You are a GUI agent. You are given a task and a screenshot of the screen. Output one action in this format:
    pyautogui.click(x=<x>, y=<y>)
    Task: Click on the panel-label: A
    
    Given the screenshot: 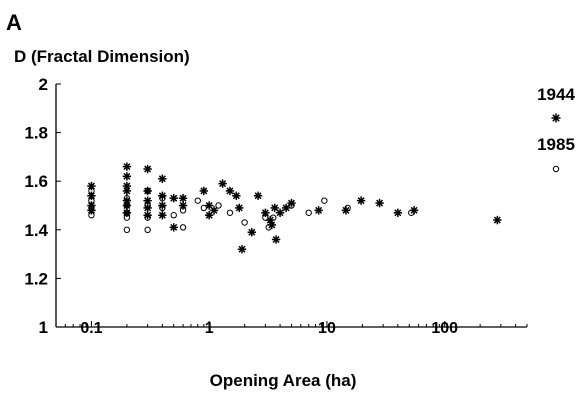 What is the action you would take?
    pyautogui.click(x=14, y=22)
    